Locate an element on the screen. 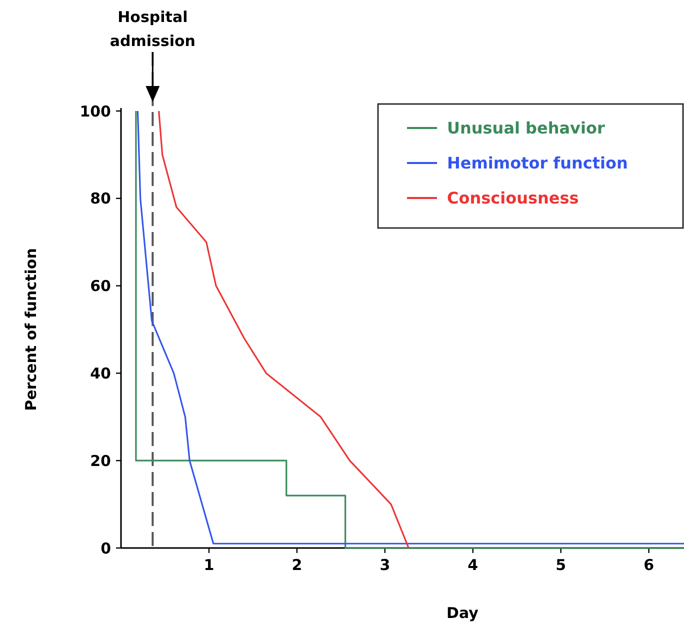 The image size is (684, 627). legend-label: Consciousness is located at coordinates (513, 198).